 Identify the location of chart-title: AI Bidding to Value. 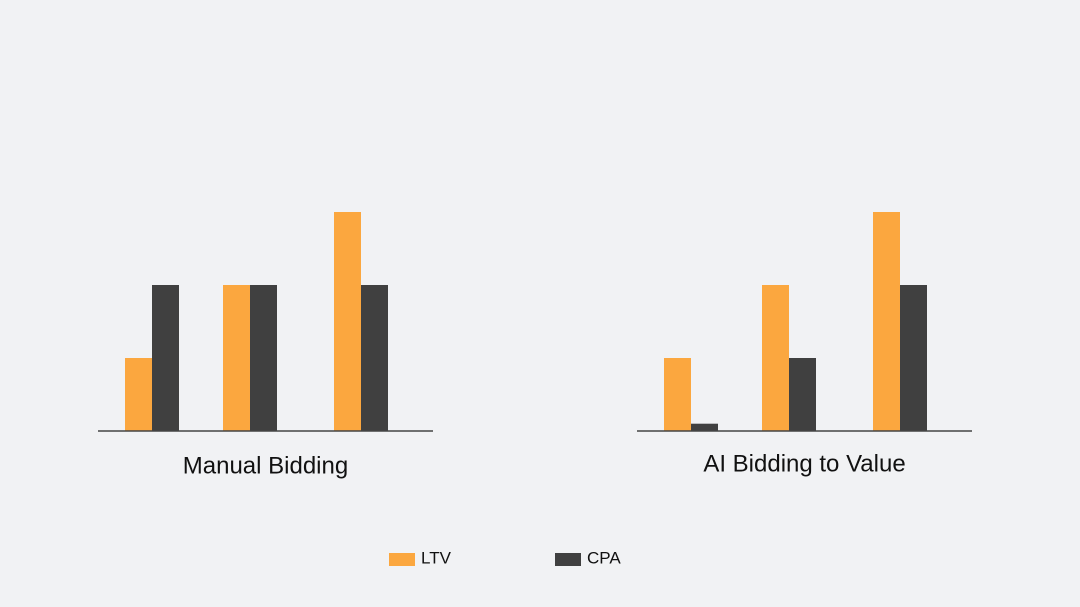
(804, 463).